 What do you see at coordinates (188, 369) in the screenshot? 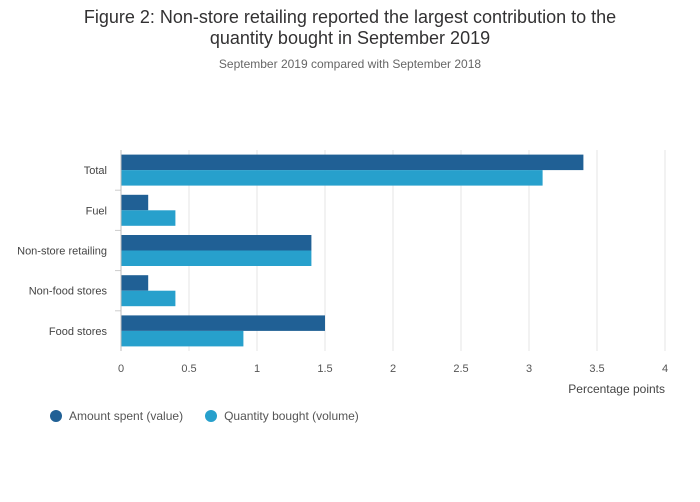
I see `x-tick-label: 0.5` at bounding box center [188, 369].